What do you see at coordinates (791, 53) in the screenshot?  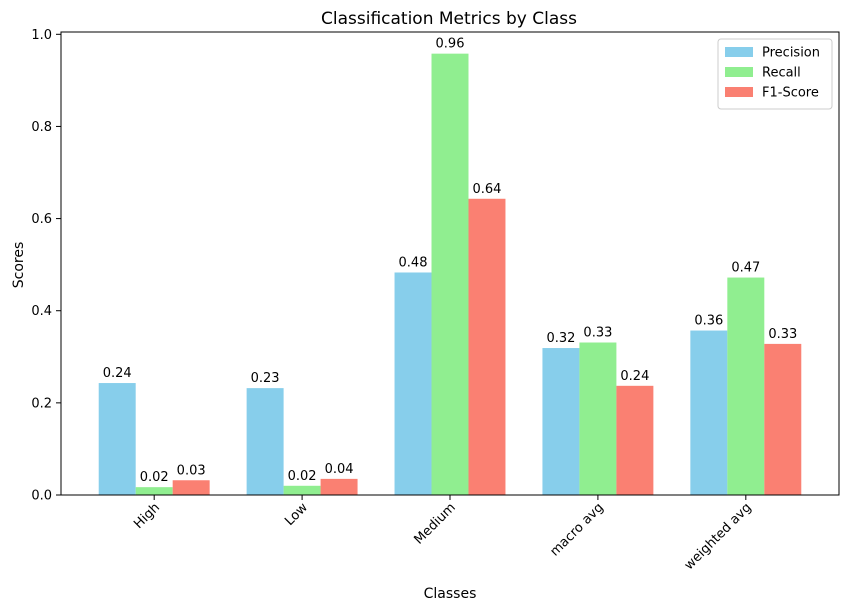 I see `legend-label: Precision` at bounding box center [791, 53].